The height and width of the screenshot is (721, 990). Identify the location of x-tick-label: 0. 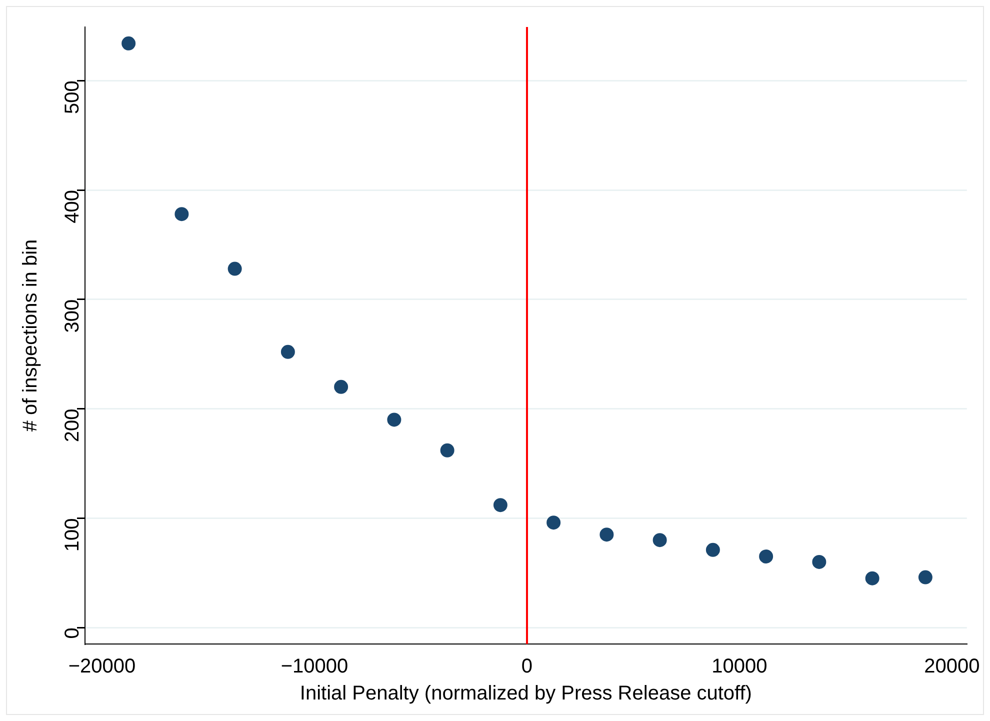
(527, 667).